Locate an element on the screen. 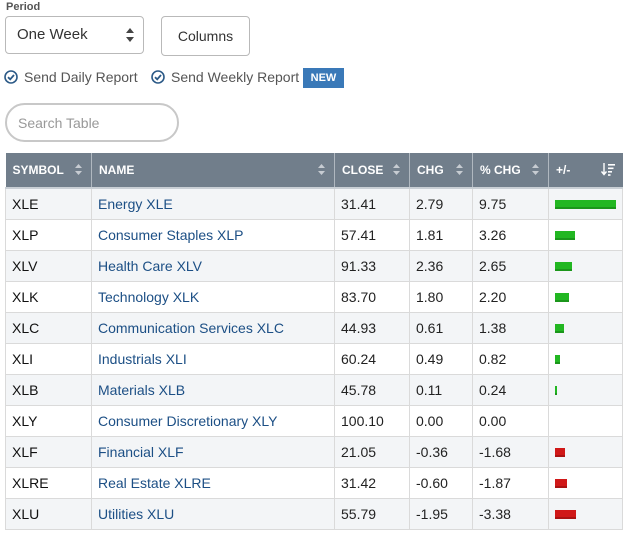  pct-chg-cell: 0.24 is located at coordinates (510, 390).